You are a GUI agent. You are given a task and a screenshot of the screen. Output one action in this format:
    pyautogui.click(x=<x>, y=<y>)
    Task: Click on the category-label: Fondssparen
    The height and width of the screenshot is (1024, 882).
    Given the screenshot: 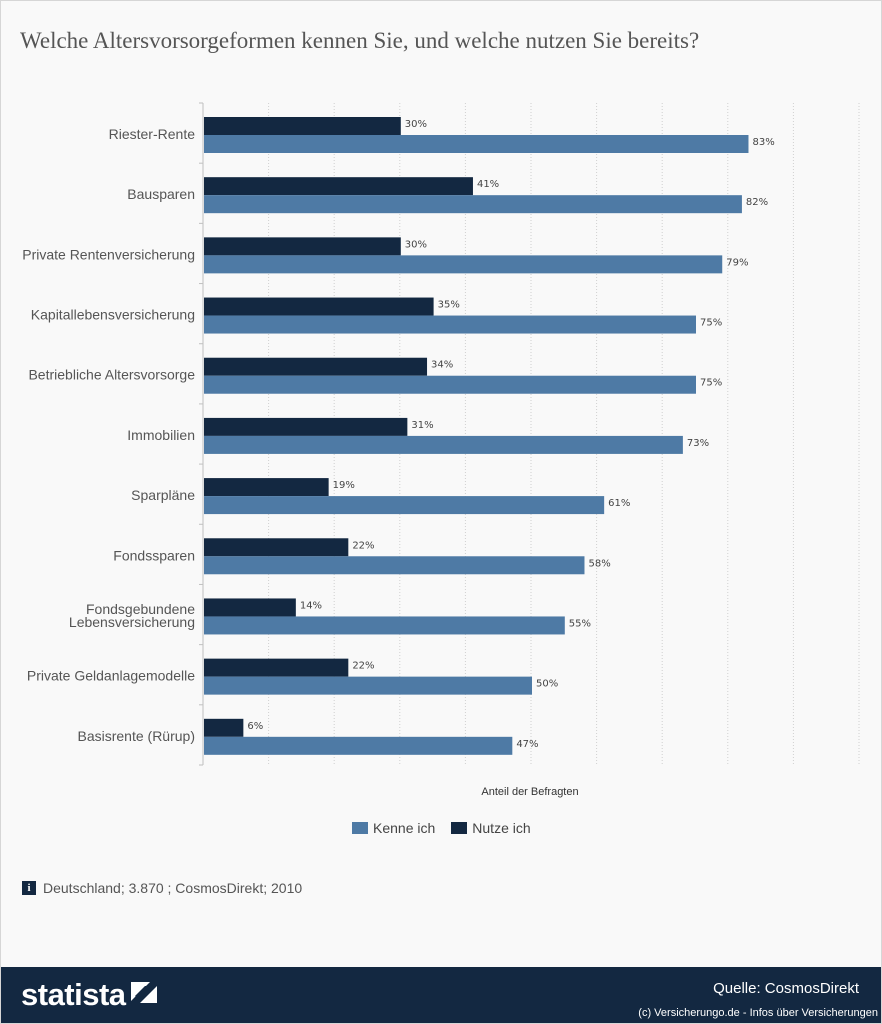 What is the action you would take?
    pyautogui.click(x=154, y=555)
    